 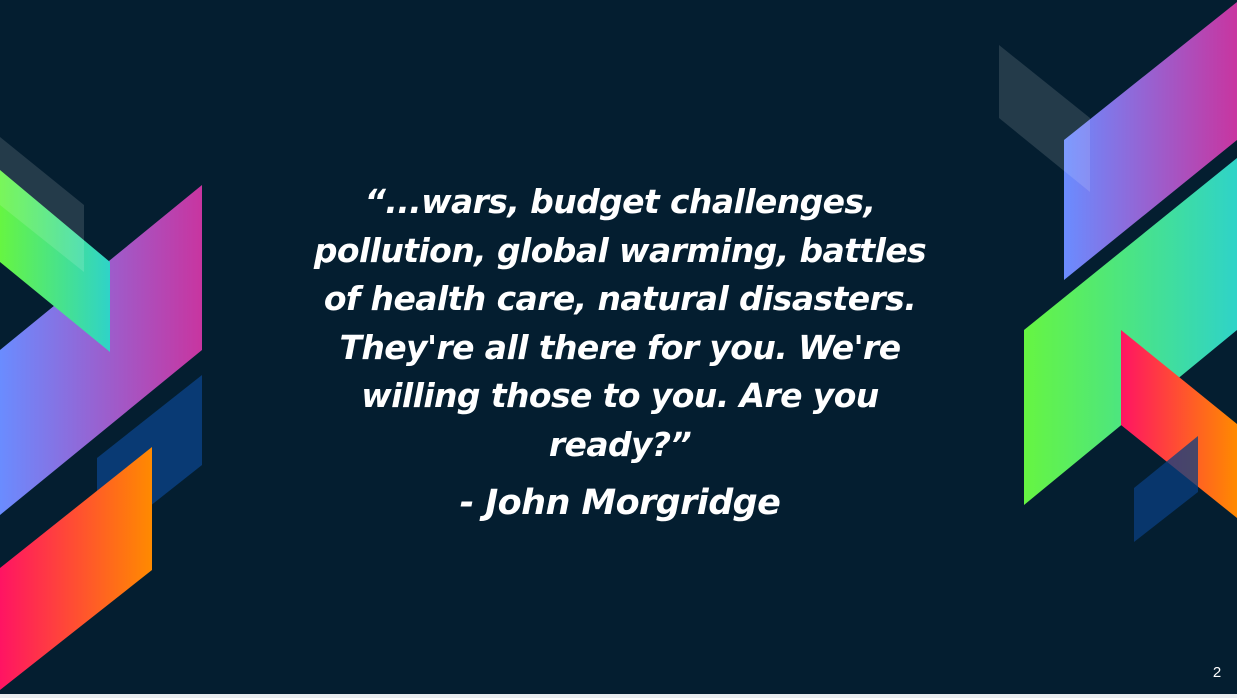 What do you see at coordinates (1166, 489) in the screenshot?
I see `decor-right-navy-translucent` at bounding box center [1166, 489].